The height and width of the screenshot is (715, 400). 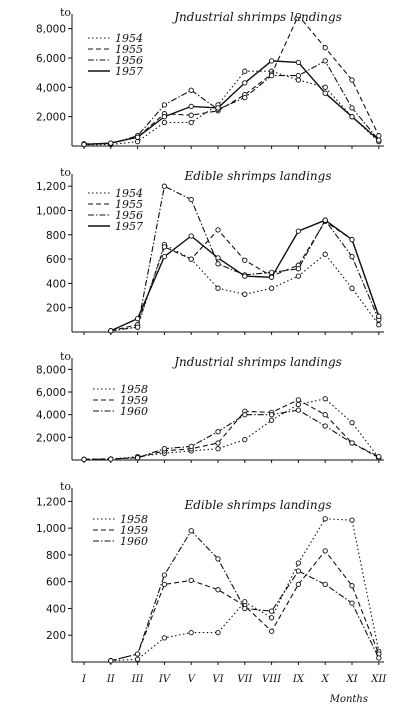 What do you see at coordinates (231, 108) in the screenshot?
I see `series-line-1954` at bounding box center [231, 108].